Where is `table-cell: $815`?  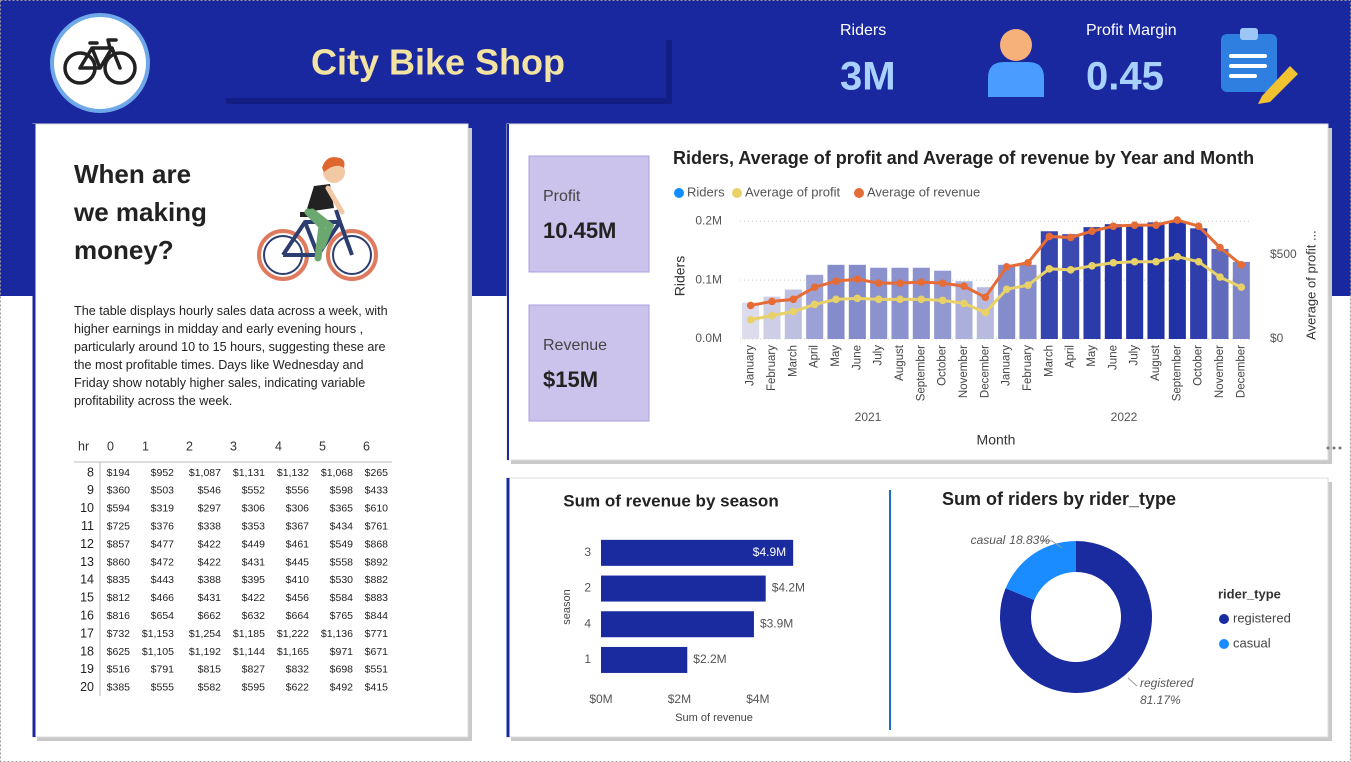
table-cell: $815 is located at coordinates (210, 670).